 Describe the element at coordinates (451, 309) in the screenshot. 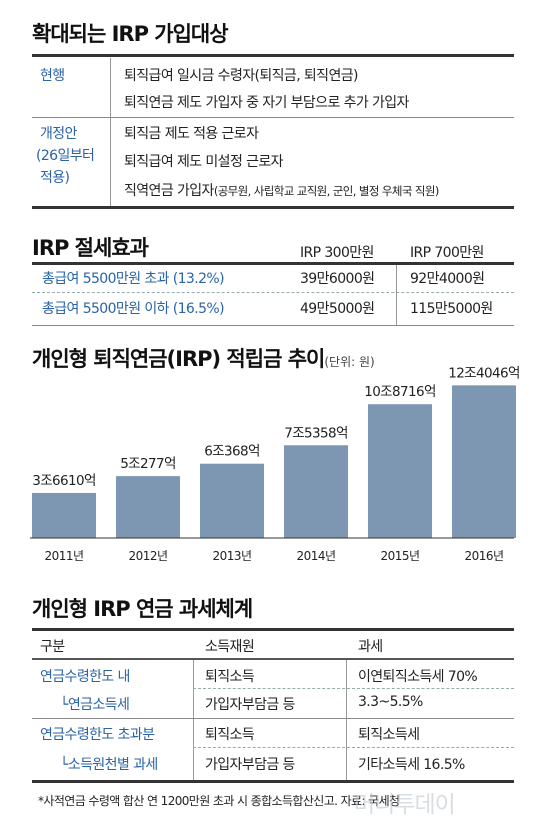

I see `savings-value: 115만5000원` at that location.